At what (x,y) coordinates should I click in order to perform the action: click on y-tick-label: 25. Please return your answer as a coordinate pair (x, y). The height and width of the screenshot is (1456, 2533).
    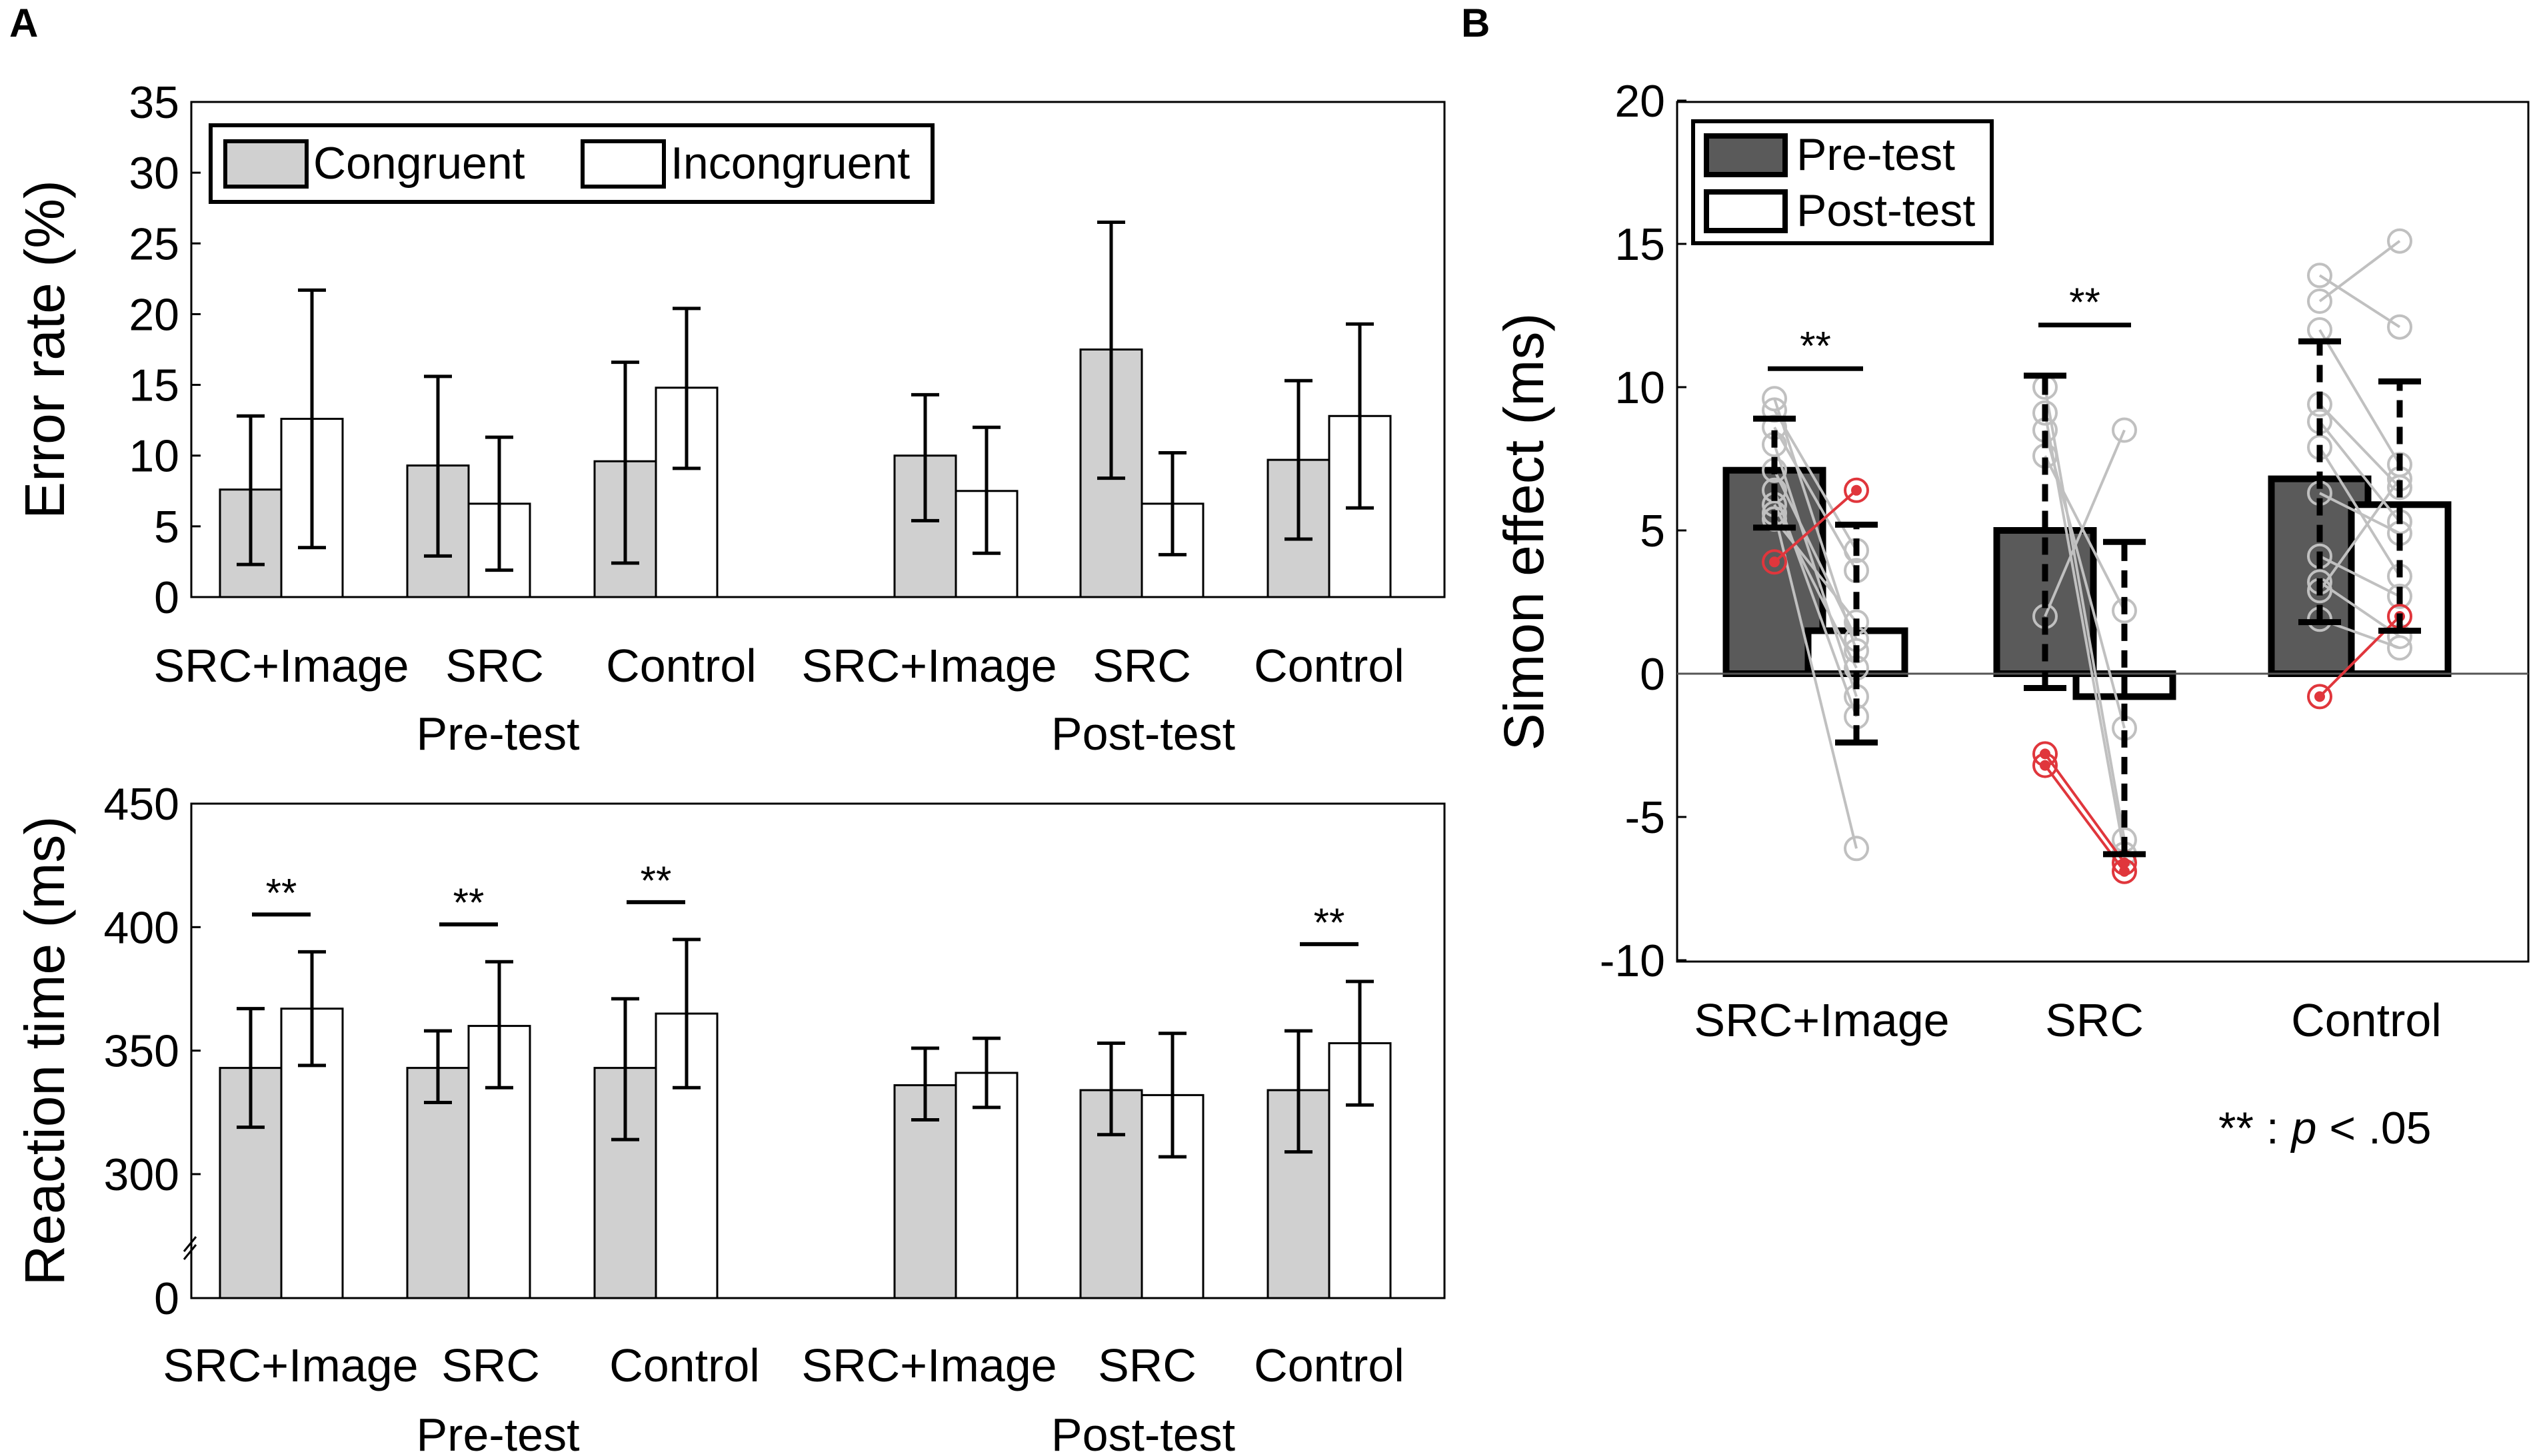
    Looking at the image, I should click on (154, 244).